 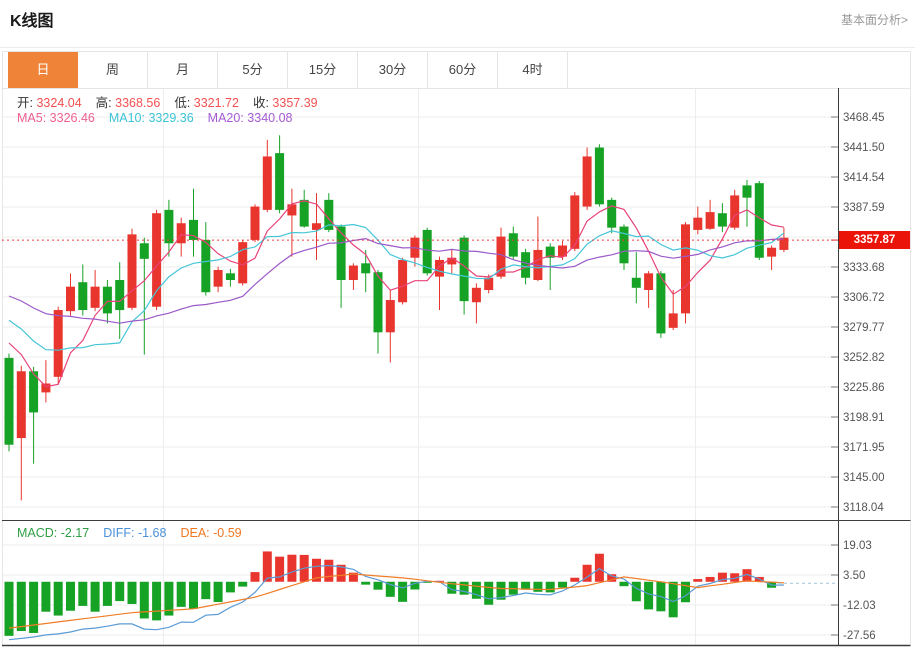 What do you see at coordinates (285, 103) in the screenshot?
I see `ohlc-readout-item-3: 收: 3357.39` at bounding box center [285, 103].